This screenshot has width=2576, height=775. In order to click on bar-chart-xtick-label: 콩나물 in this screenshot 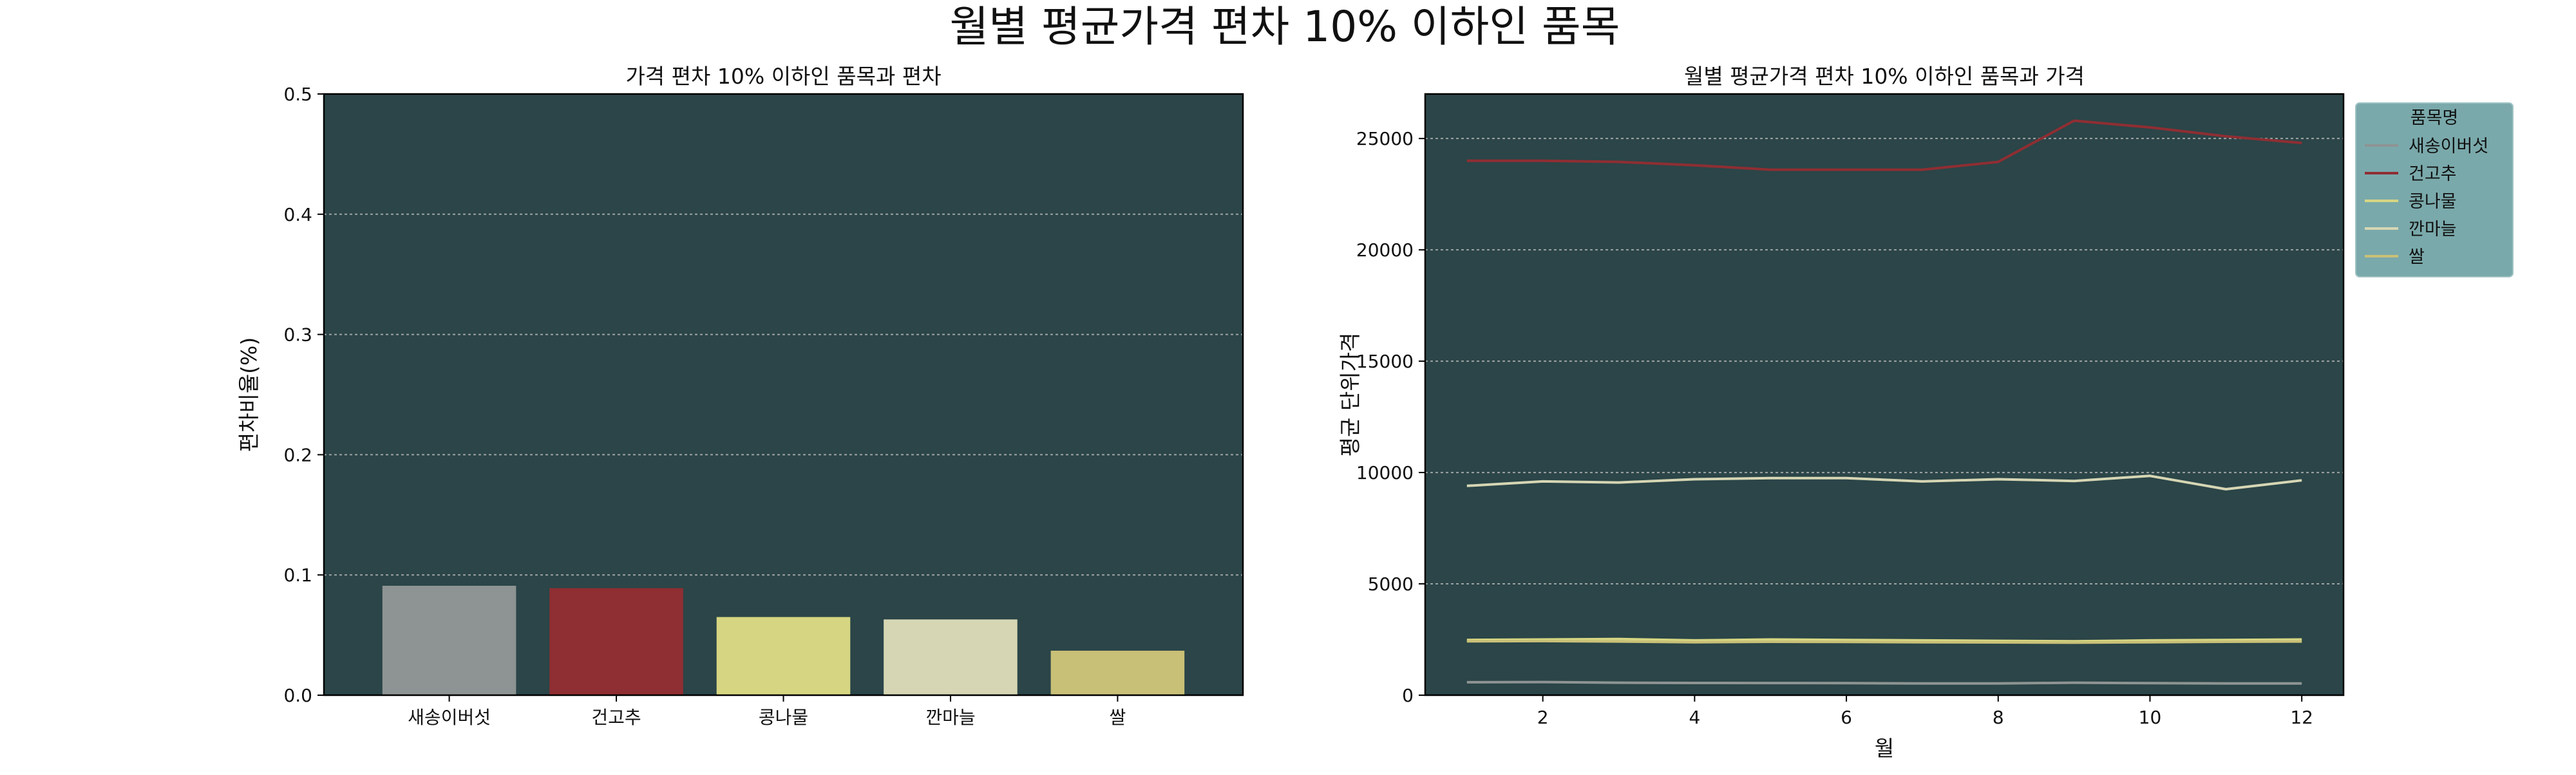, I will do `click(783, 717)`.